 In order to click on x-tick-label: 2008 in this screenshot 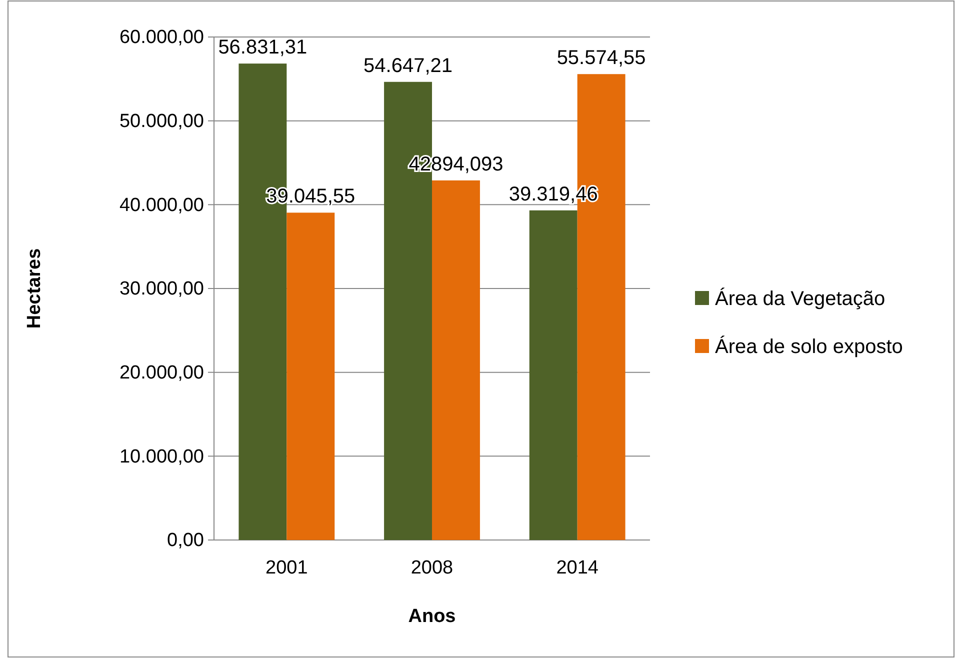, I will do `click(432, 567)`.